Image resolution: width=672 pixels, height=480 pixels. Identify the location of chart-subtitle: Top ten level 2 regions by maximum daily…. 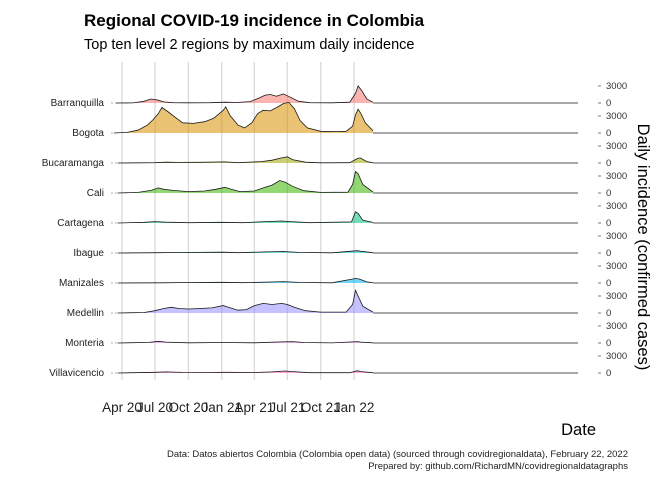
(249, 45).